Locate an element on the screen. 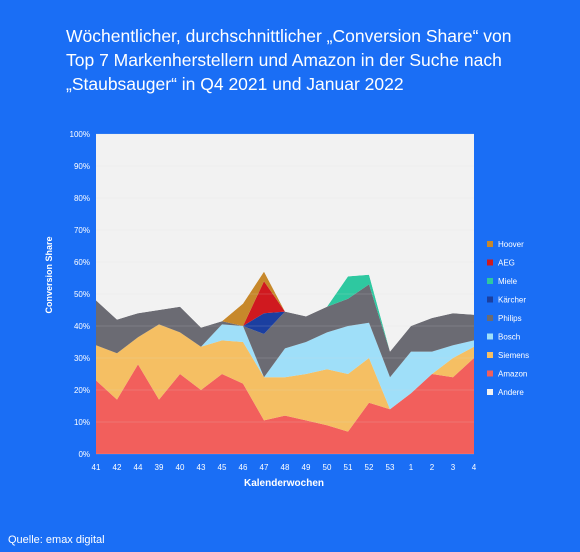 This screenshot has height=552, width=580. x-tick-label: 46 is located at coordinates (243, 467).